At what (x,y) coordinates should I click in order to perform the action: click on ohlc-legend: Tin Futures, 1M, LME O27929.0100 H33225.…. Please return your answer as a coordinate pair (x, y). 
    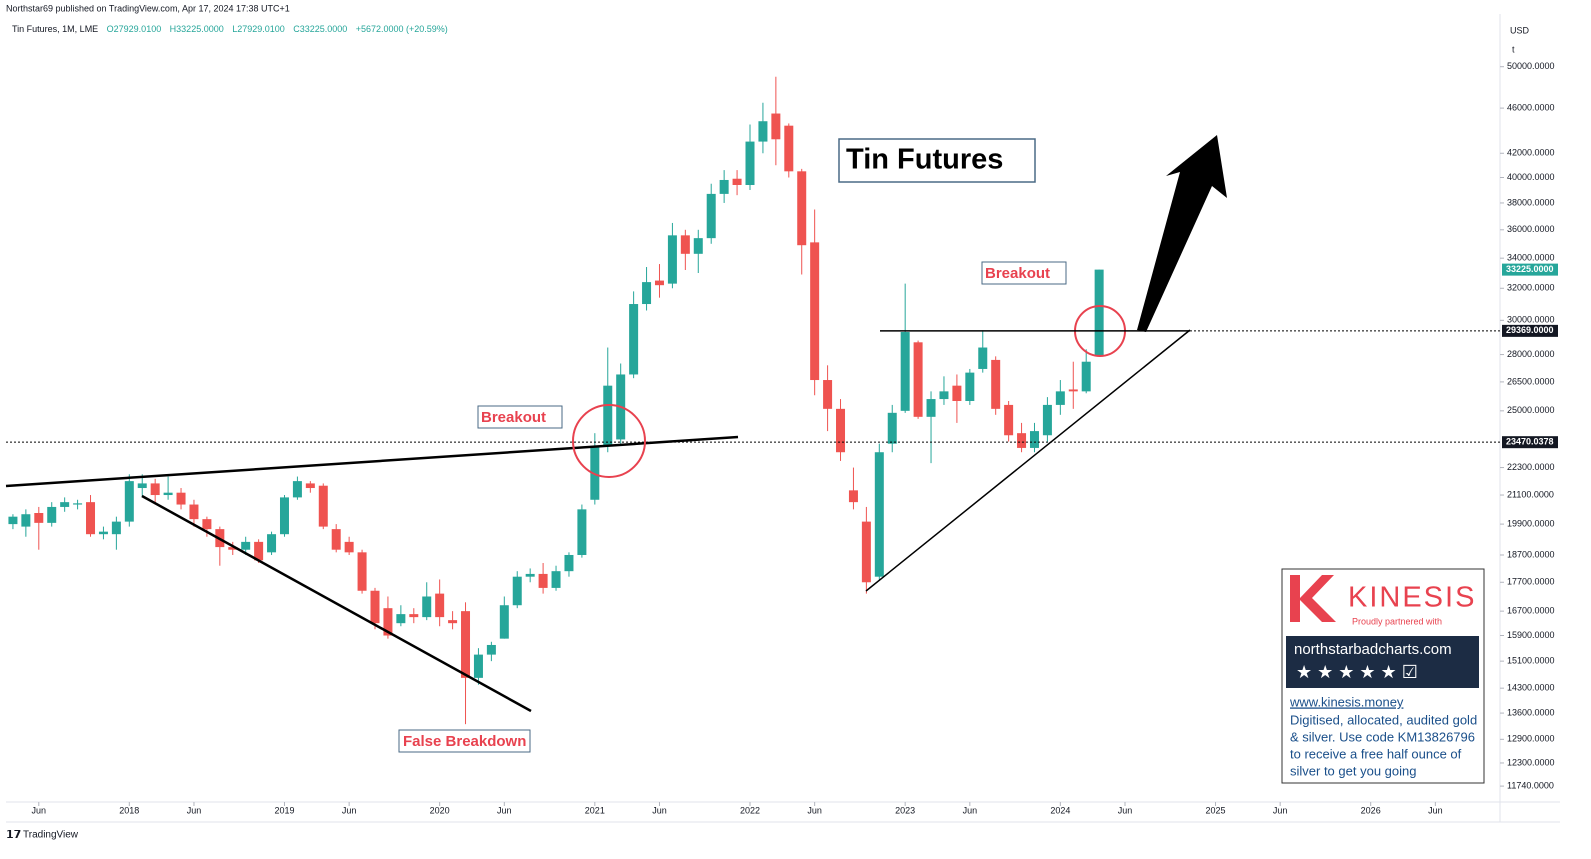
    Looking at the image, I should click on (230, 29).